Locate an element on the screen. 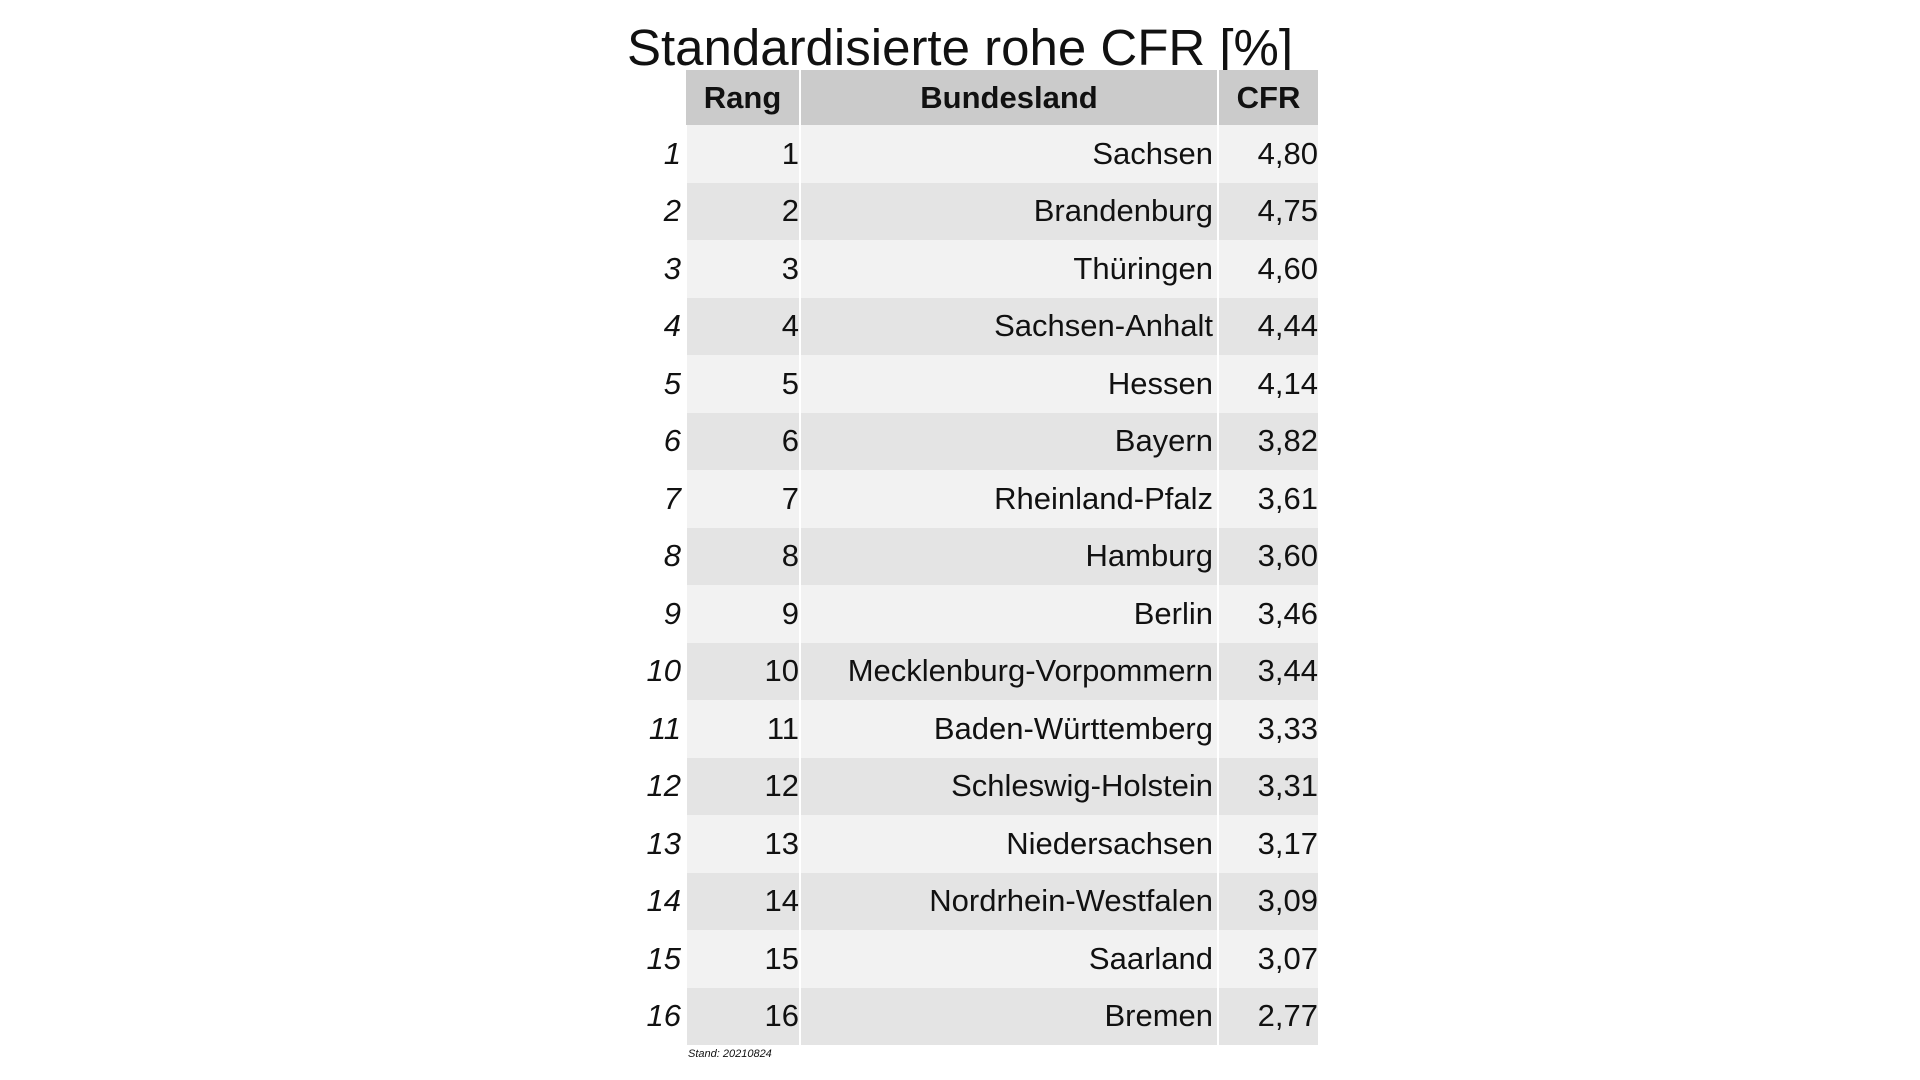  table-row: 15 15 Saarland 3,07 is located at coordinates (974, 959).